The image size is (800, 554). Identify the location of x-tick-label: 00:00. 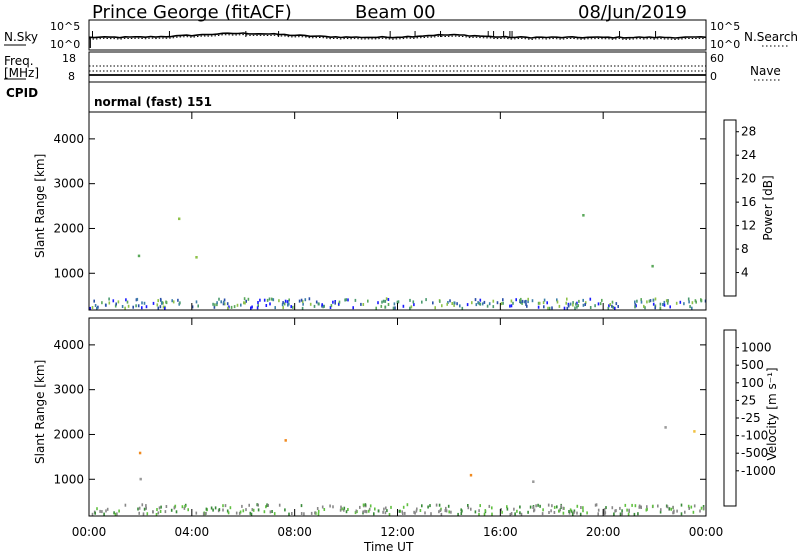
(706, 532).